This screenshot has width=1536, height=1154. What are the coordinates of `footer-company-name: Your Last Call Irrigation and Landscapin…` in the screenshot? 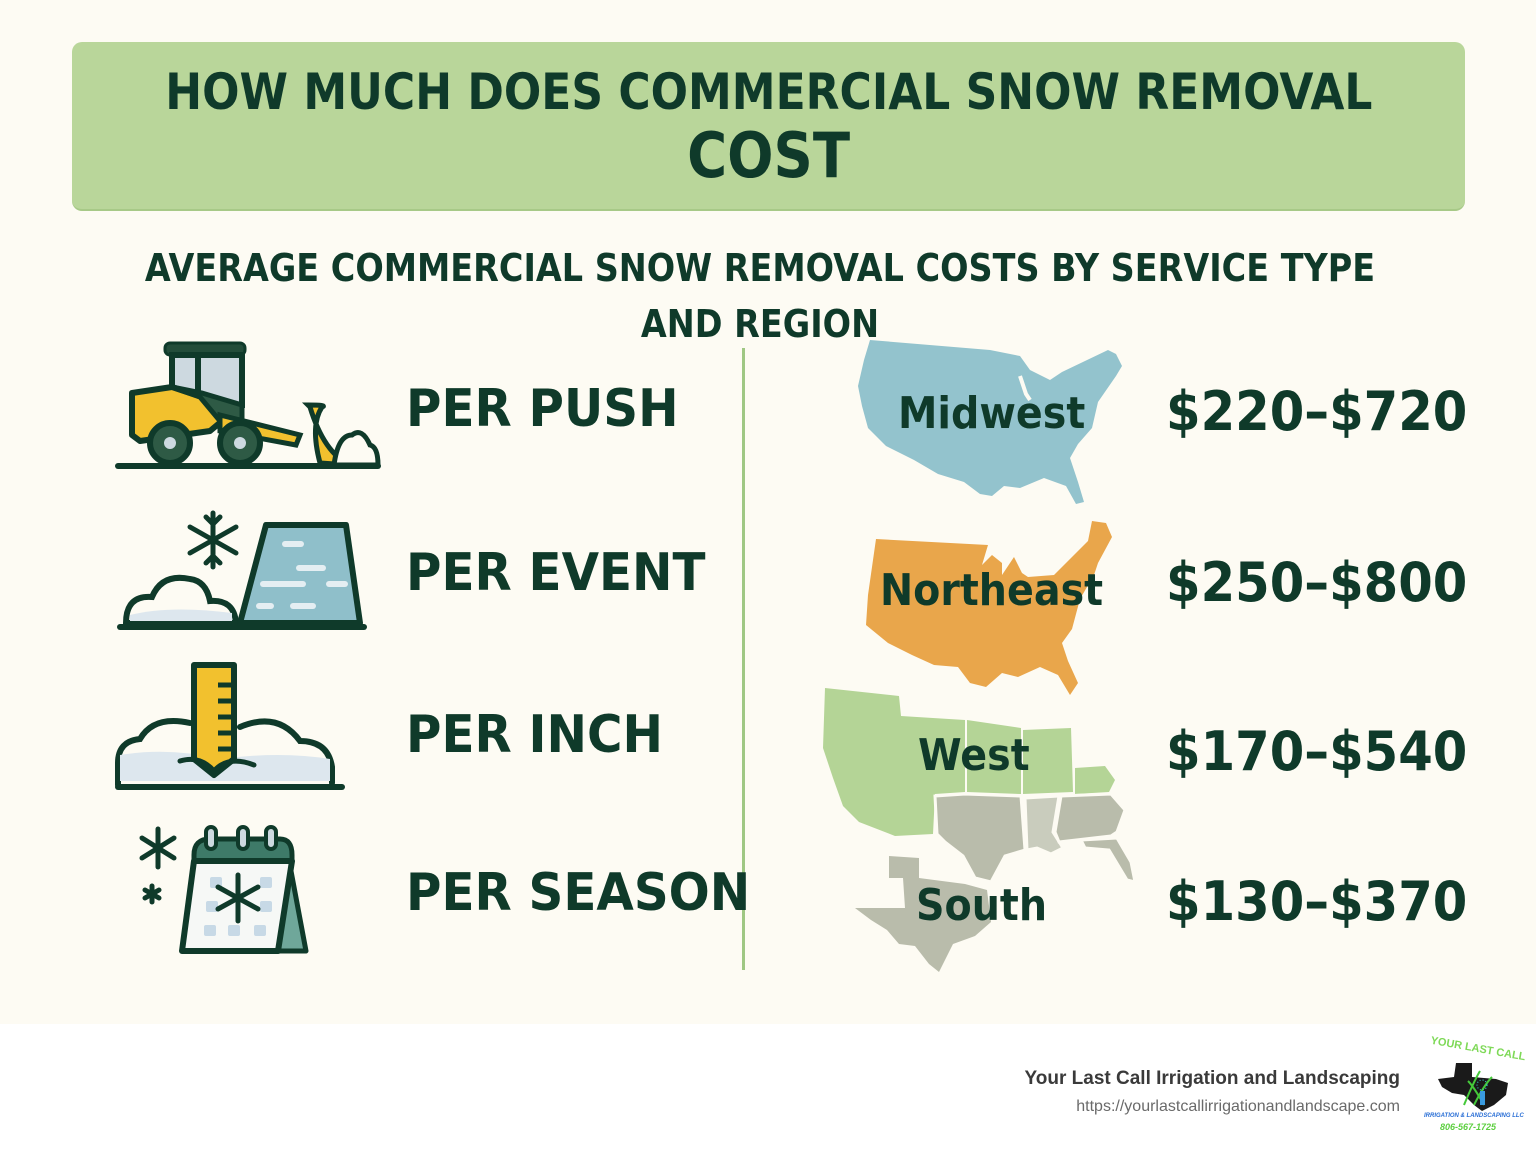 It's located at (1212, 1078).